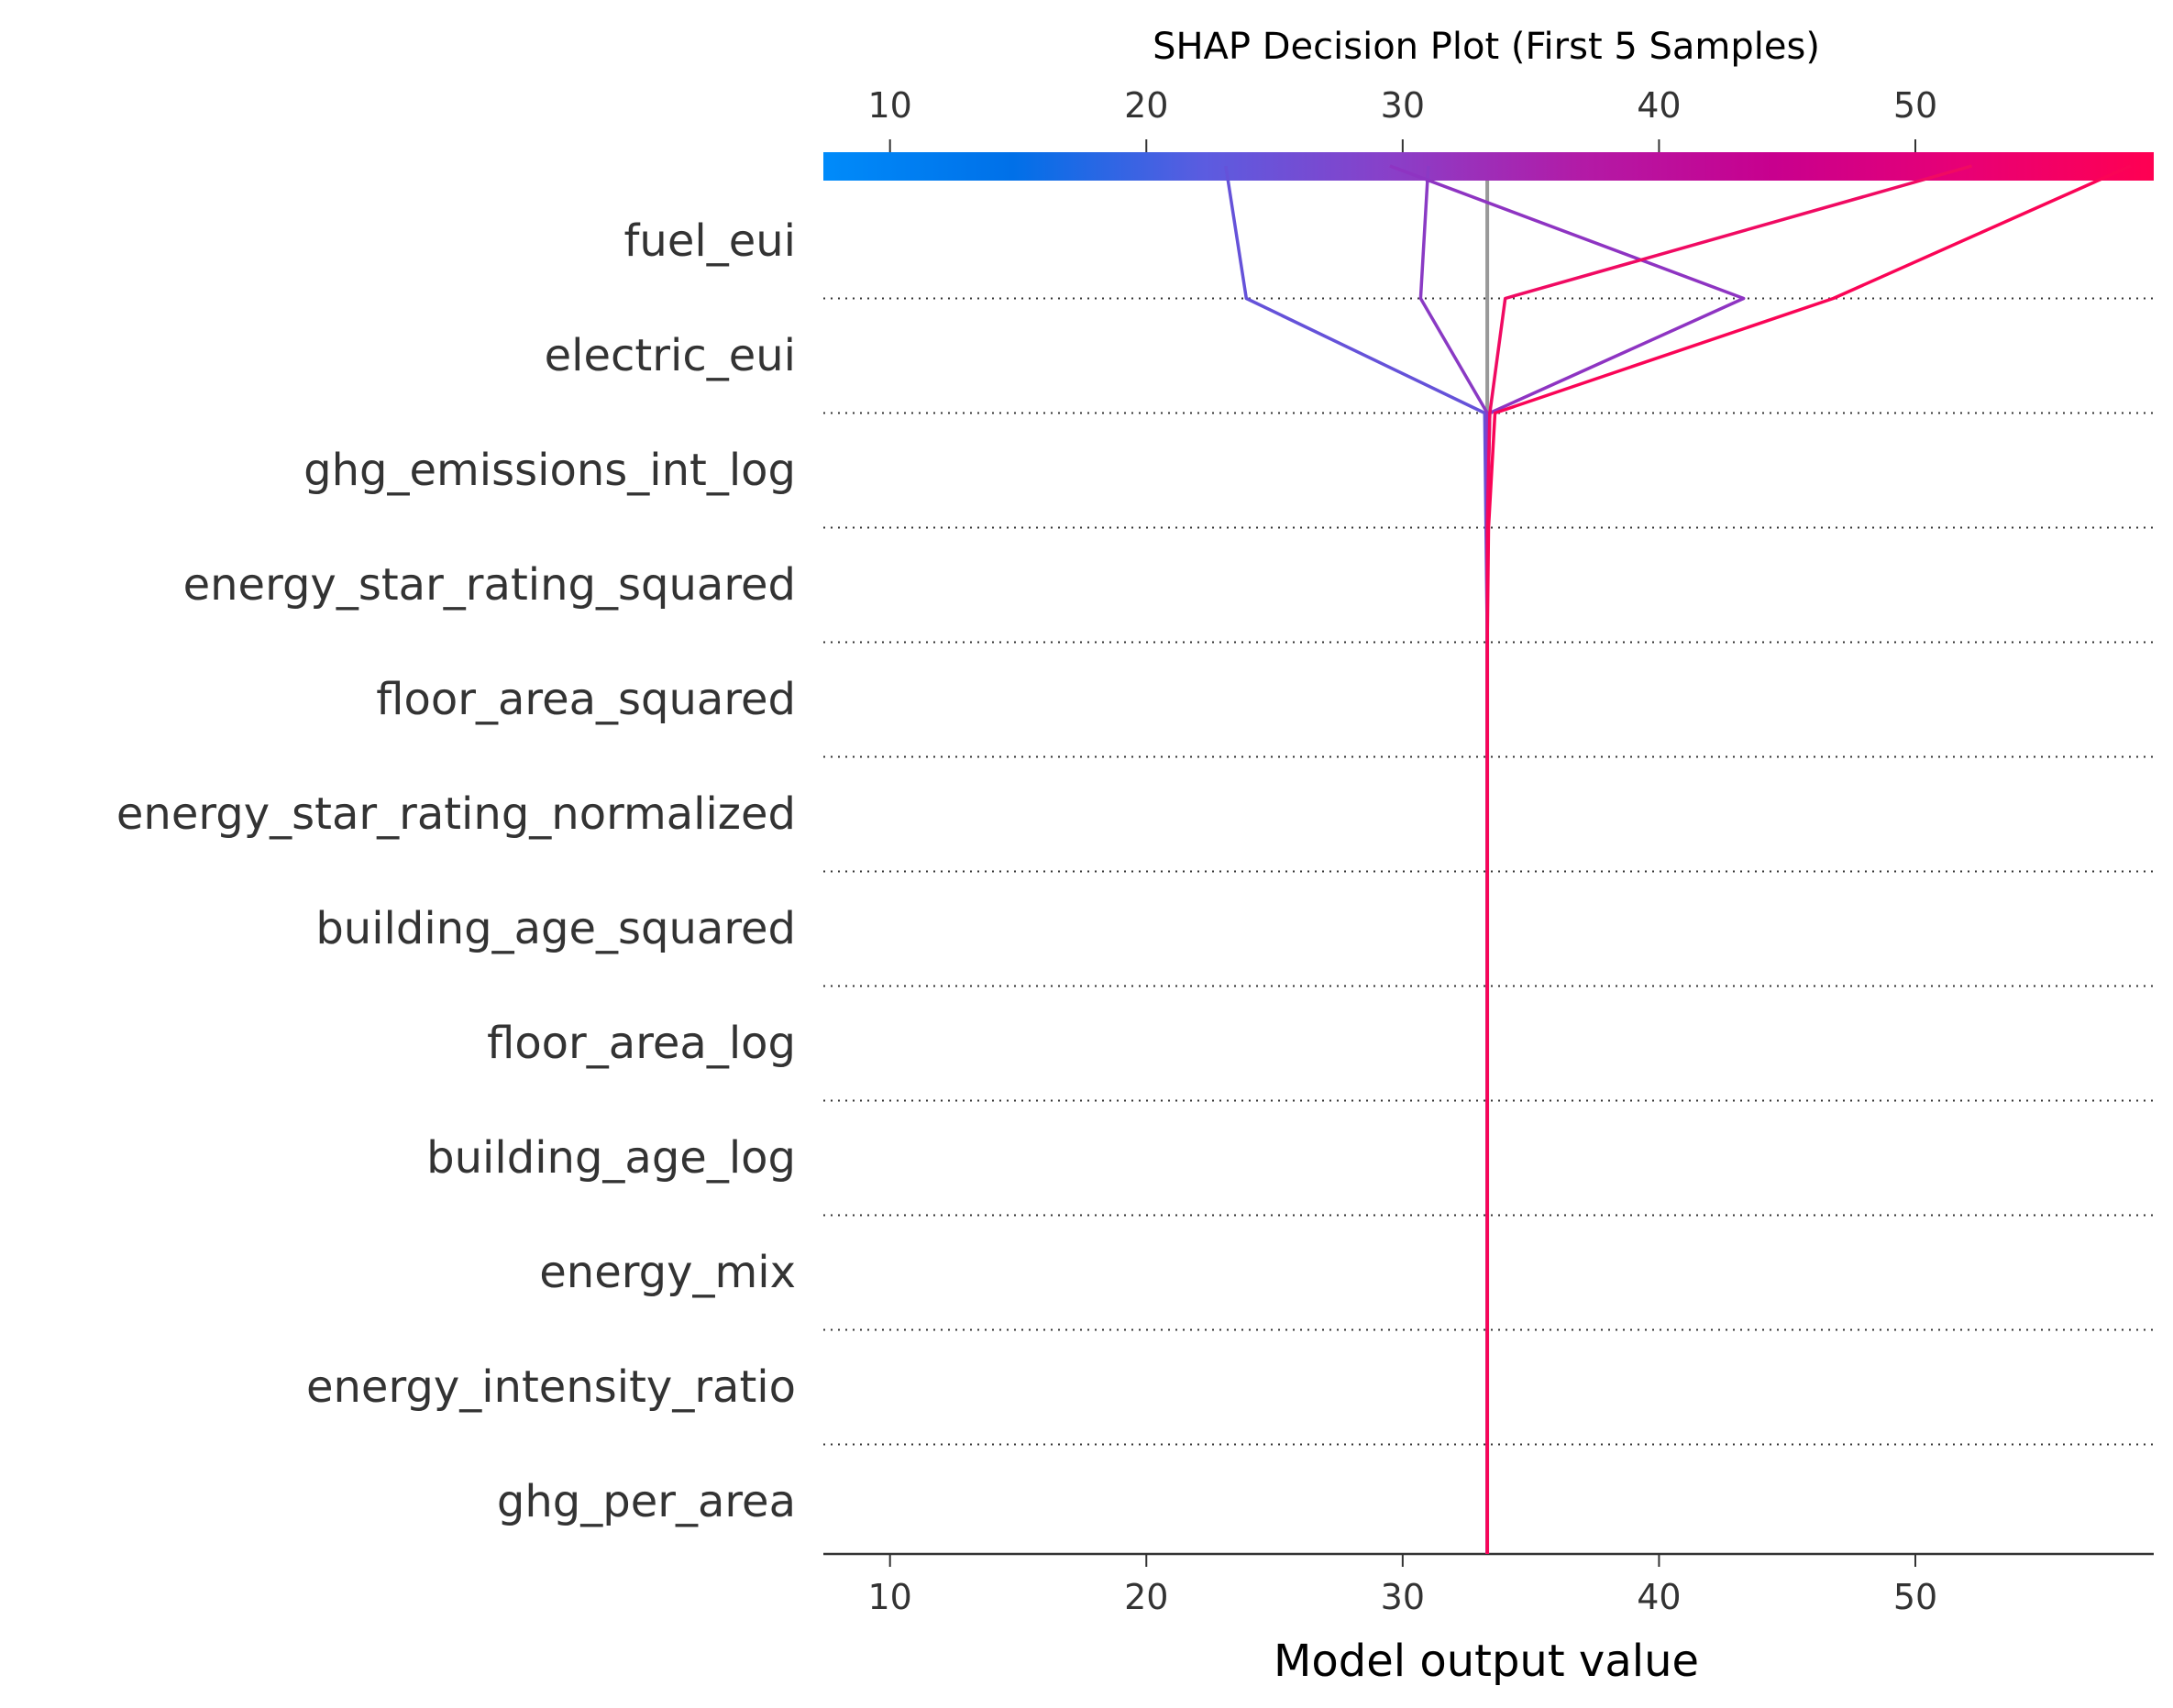 The height and width of the screenshot is (1708, 2173). What do you see at coordinates (890, 105) in the screenshot?
I see `top-tick-label: 10` at bounding box center [890, 105].